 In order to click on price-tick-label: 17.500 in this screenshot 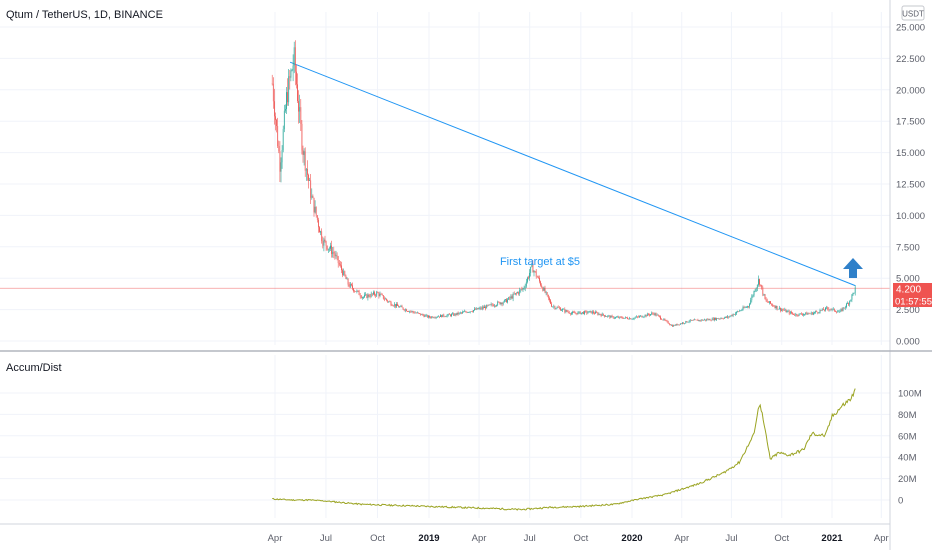, I will do `click(910, 122)`.